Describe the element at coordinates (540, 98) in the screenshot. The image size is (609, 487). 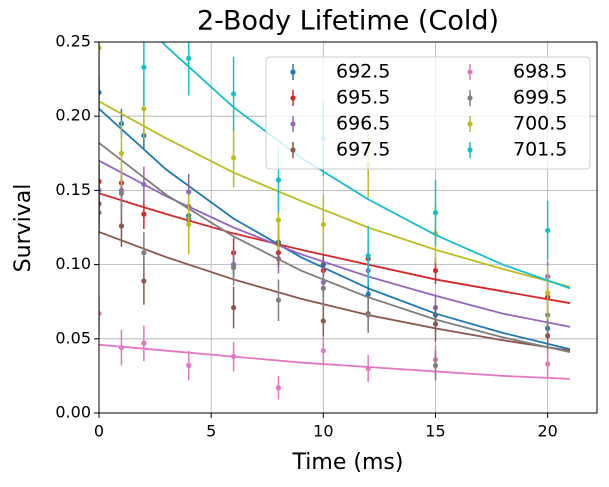
I see `legend-label: 699.5` at that location.